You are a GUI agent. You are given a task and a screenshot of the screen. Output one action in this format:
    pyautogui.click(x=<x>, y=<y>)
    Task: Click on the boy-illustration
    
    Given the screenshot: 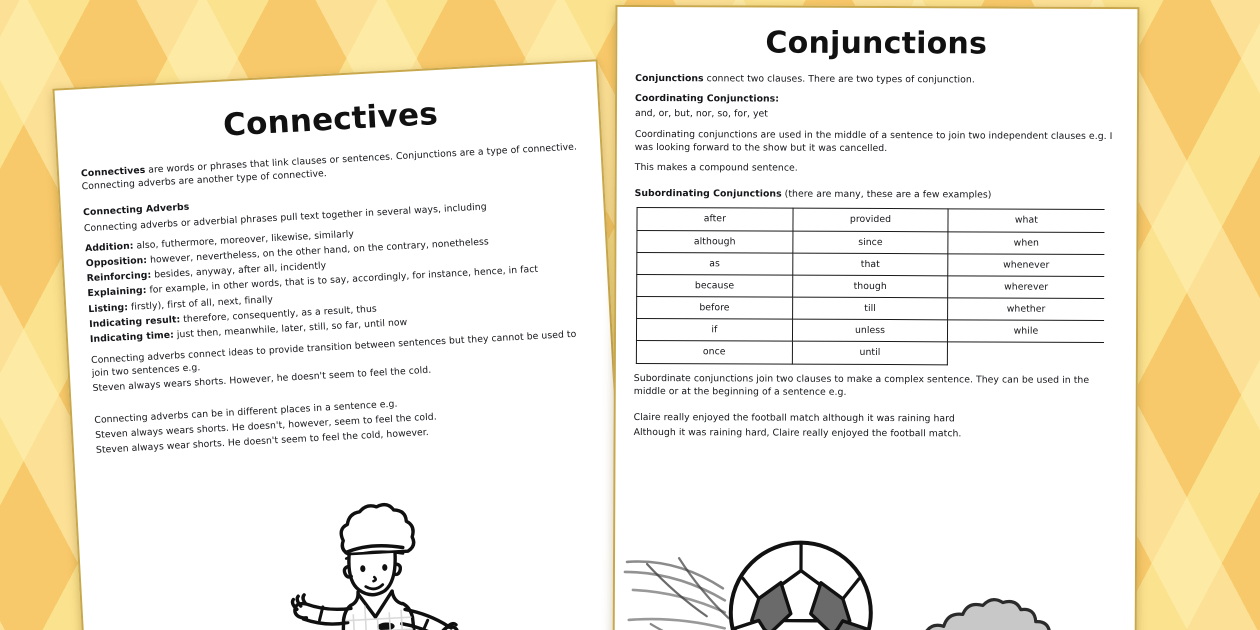 What is the action you would take?
    pyautogui.click(x=358, y=562)
    